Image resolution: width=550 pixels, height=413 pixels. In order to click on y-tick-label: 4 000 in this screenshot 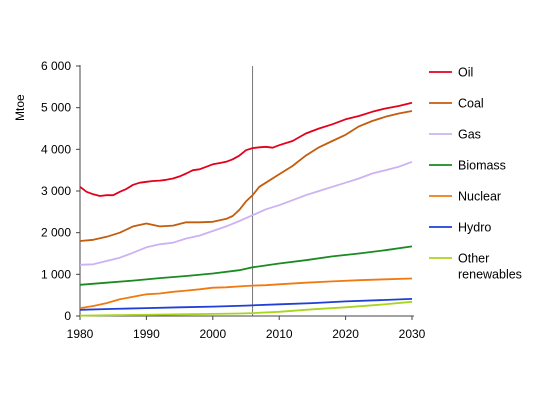, I will do `click(56, 149)`.